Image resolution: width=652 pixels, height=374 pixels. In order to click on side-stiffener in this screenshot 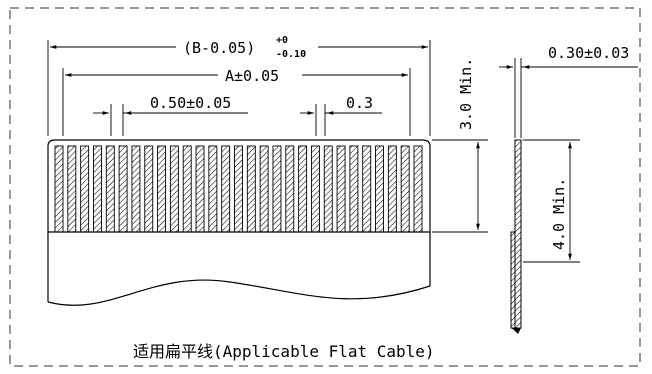, I will do `click(513, 280)`.